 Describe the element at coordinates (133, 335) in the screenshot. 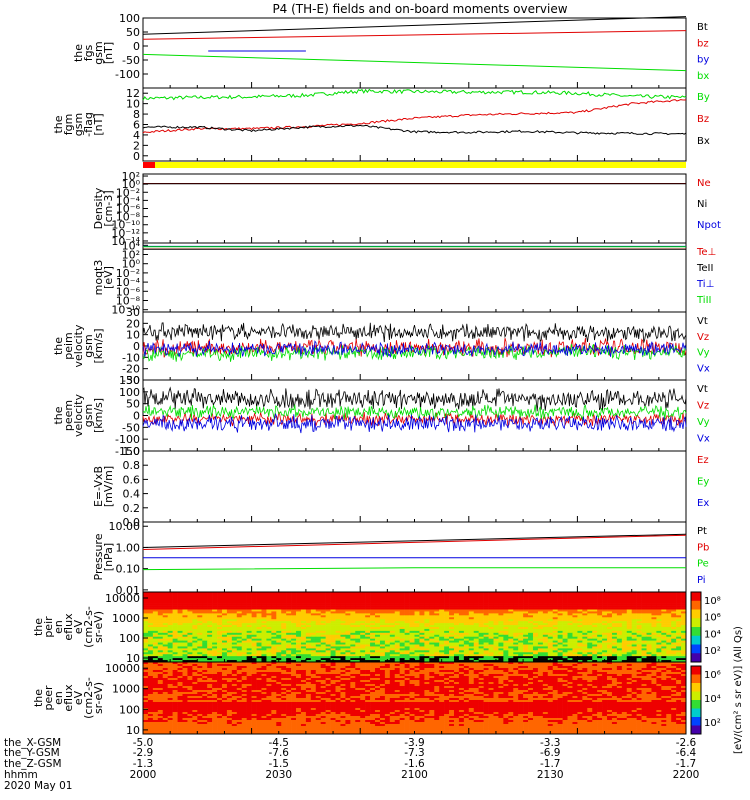

I see `y-tick-label: 10` at that location.